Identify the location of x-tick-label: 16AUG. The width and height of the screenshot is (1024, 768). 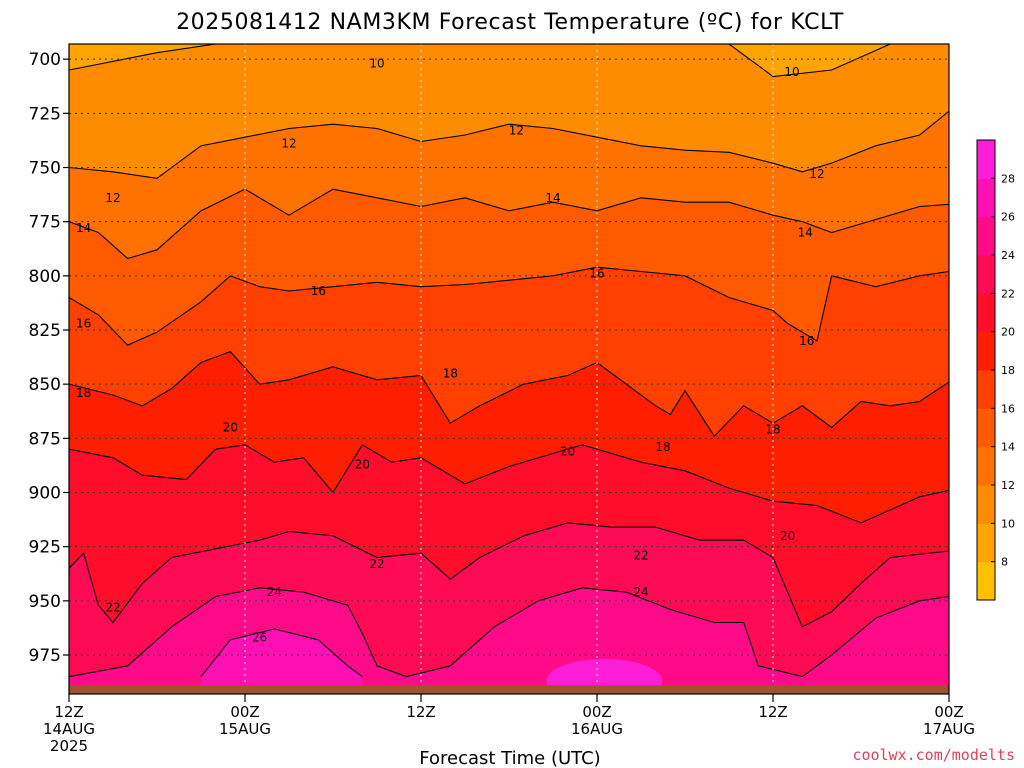
(597, 729).